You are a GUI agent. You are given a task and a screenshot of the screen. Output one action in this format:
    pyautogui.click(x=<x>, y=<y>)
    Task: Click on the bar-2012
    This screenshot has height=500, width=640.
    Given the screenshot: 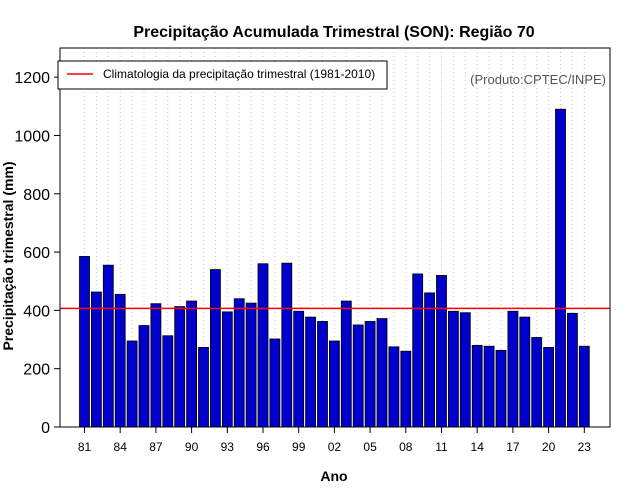 What is the action you would take?
    pyautogui.click(x=453, y=369)
    